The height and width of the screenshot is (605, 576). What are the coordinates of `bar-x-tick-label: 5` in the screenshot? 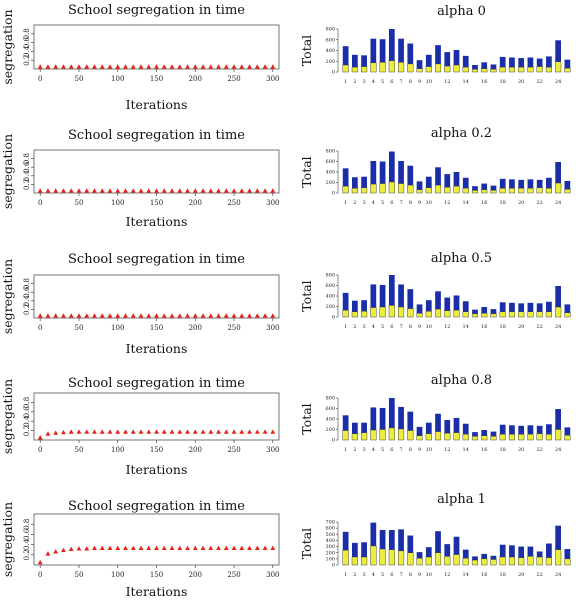 It's located at (382, 203).